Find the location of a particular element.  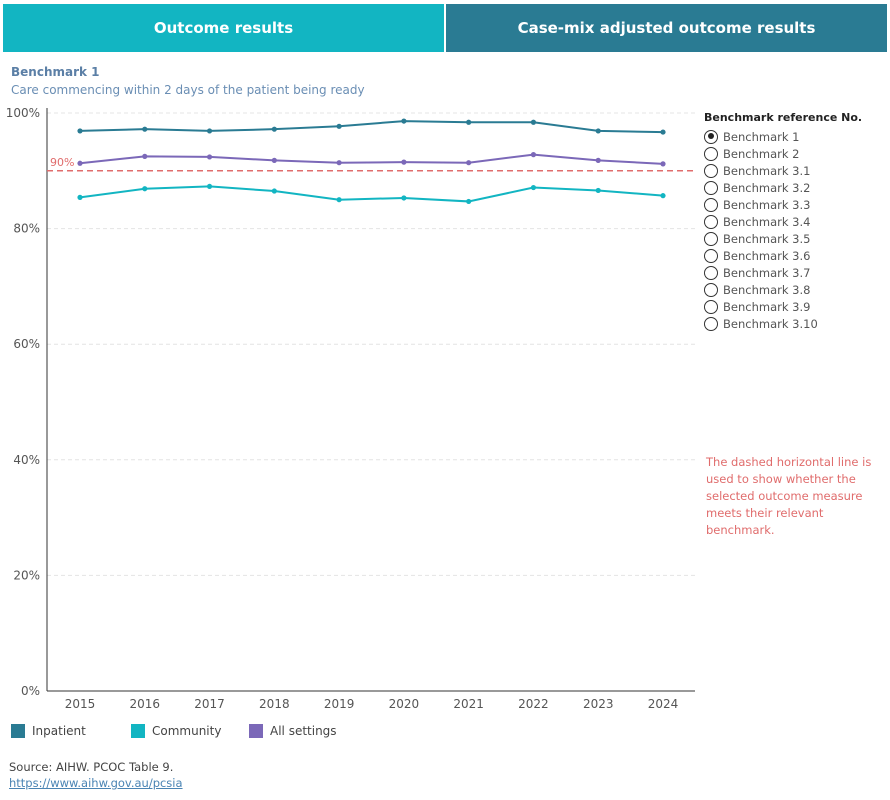

radio-option: Benchmark 1 is located at coordinates (761, 136).